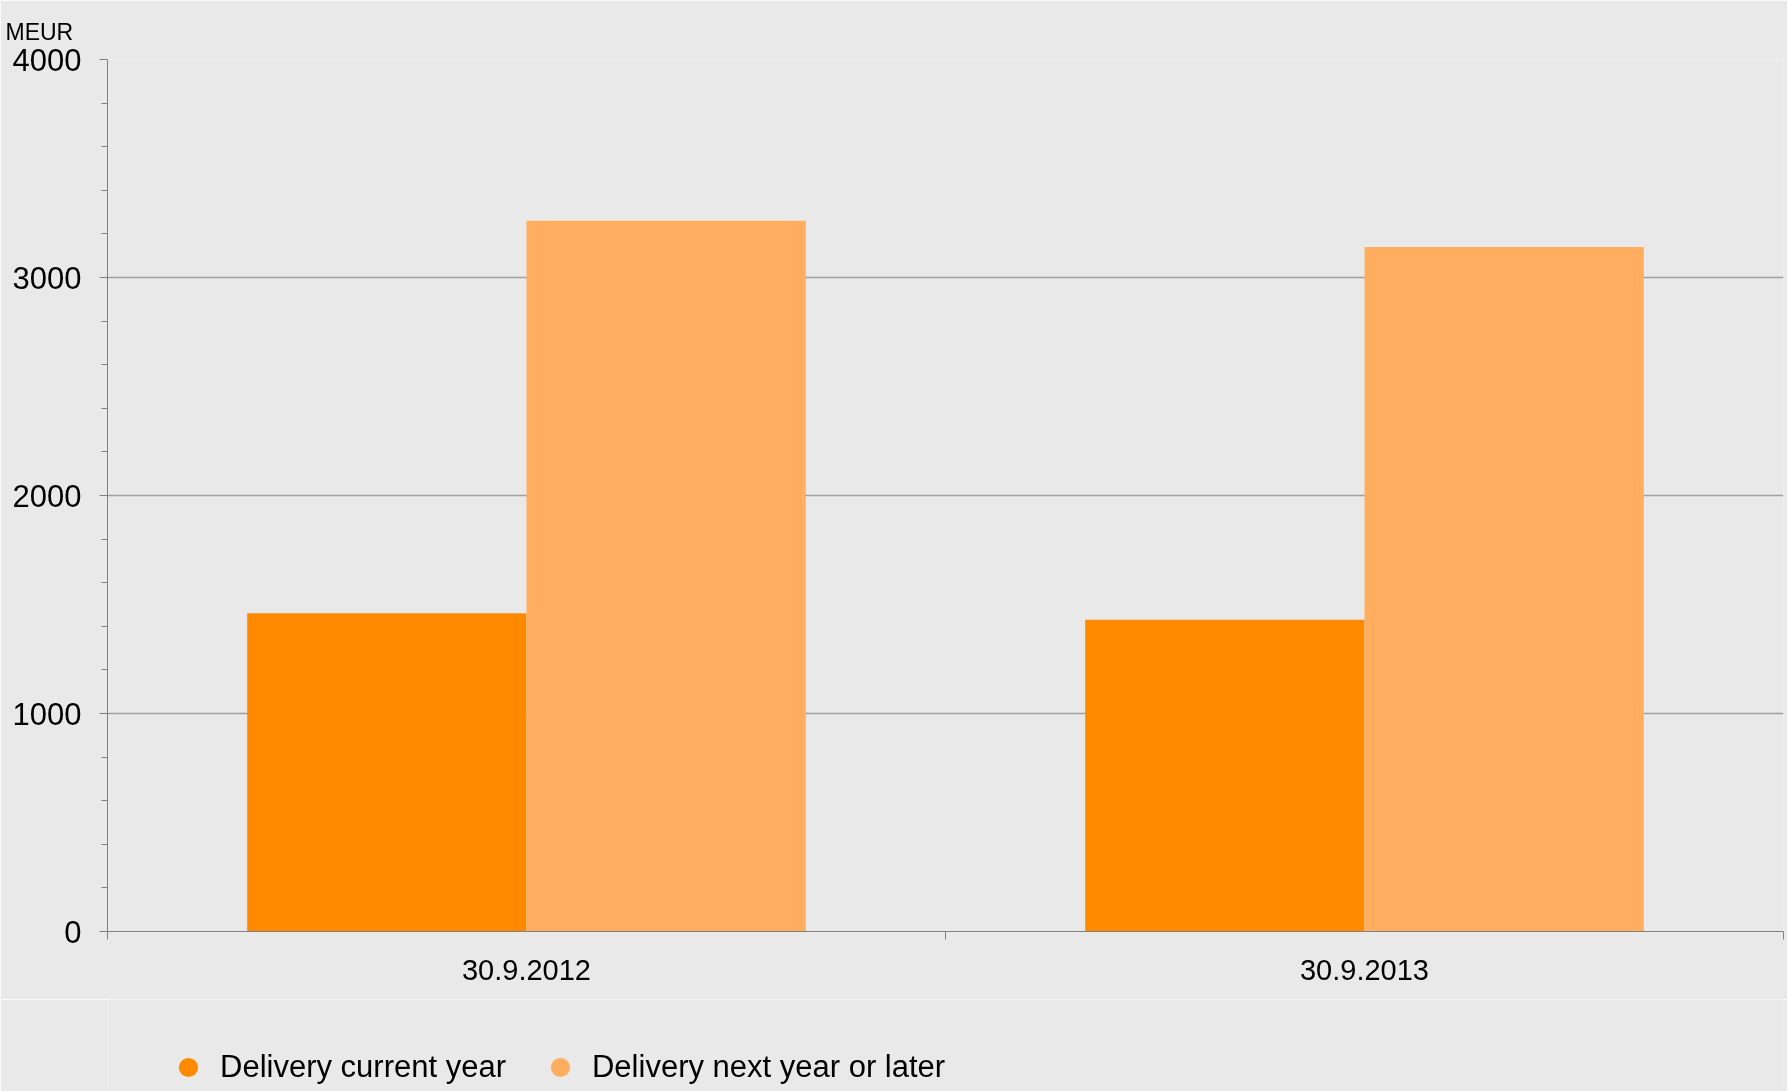  What do you see at coordinates (47, 60) in the screenshot?
I see `y-tick-label: 4000` at bounding box center [47, 60].